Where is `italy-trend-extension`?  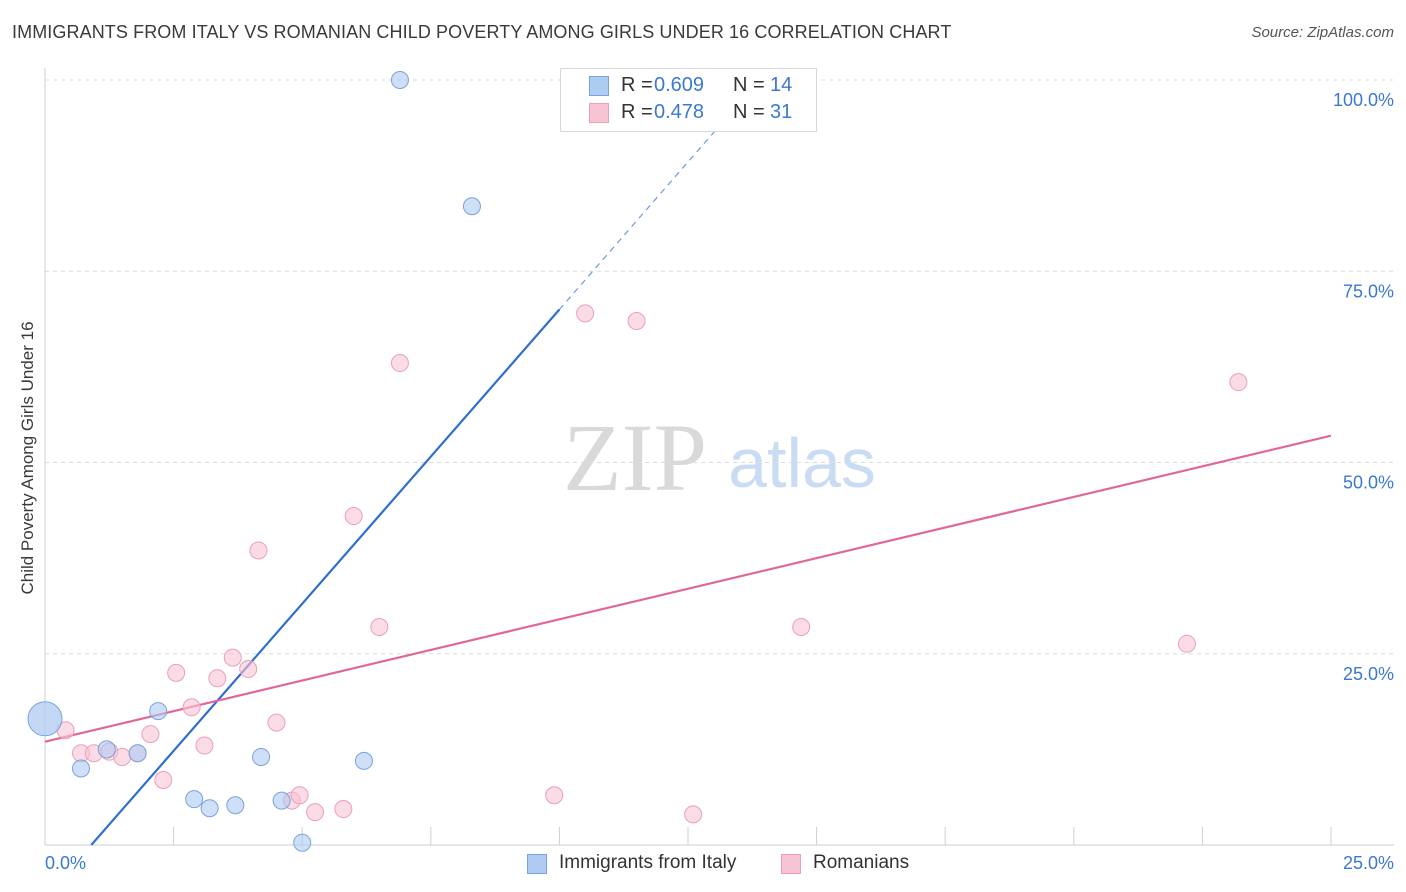 italy-trend-extension is located at coordinates (649, 206).